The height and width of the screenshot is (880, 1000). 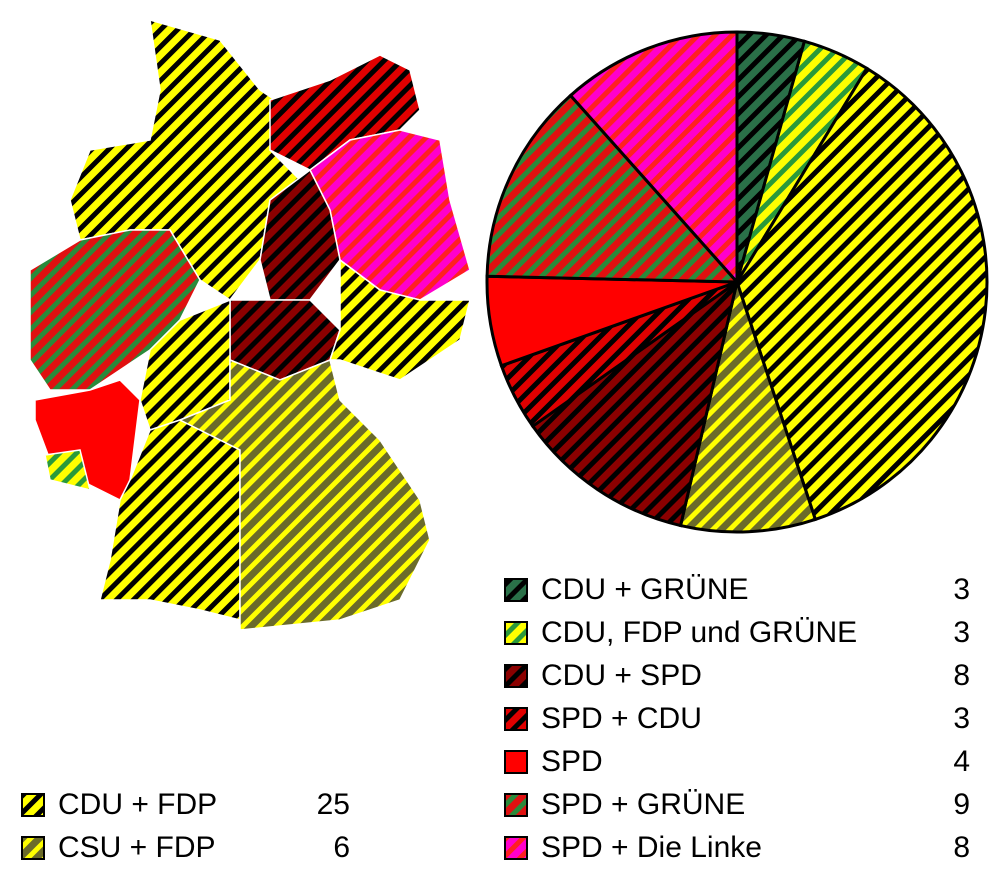 I want to click on legend-value: 9, so click(x=961, y=804).